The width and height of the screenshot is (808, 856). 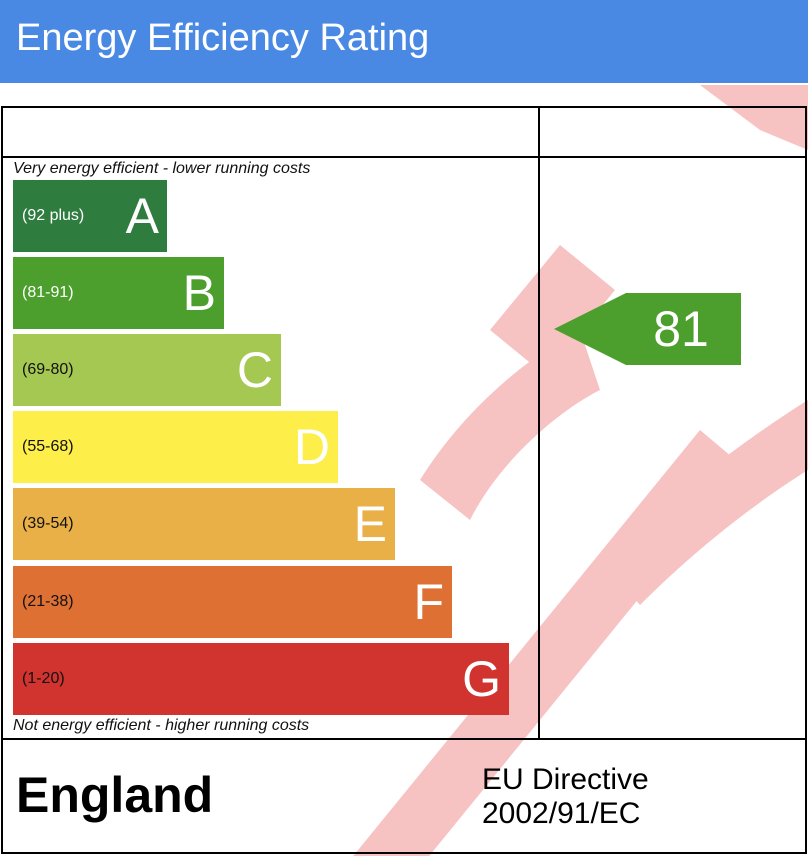 I want to click on band-e: (39-54) E, so click(x=204, y=524).